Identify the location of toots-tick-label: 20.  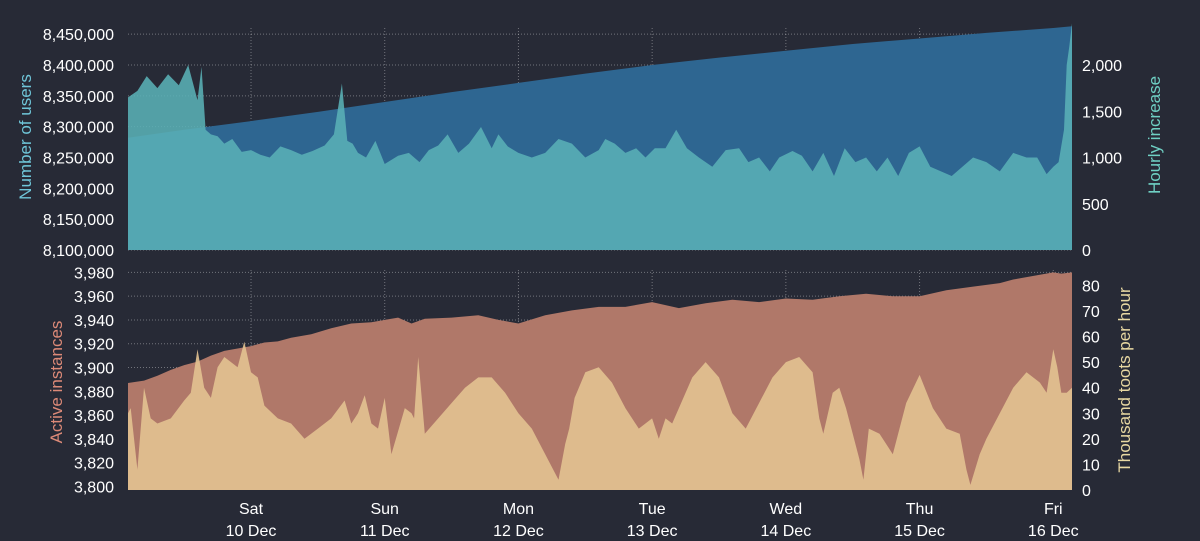
(1091, 440).